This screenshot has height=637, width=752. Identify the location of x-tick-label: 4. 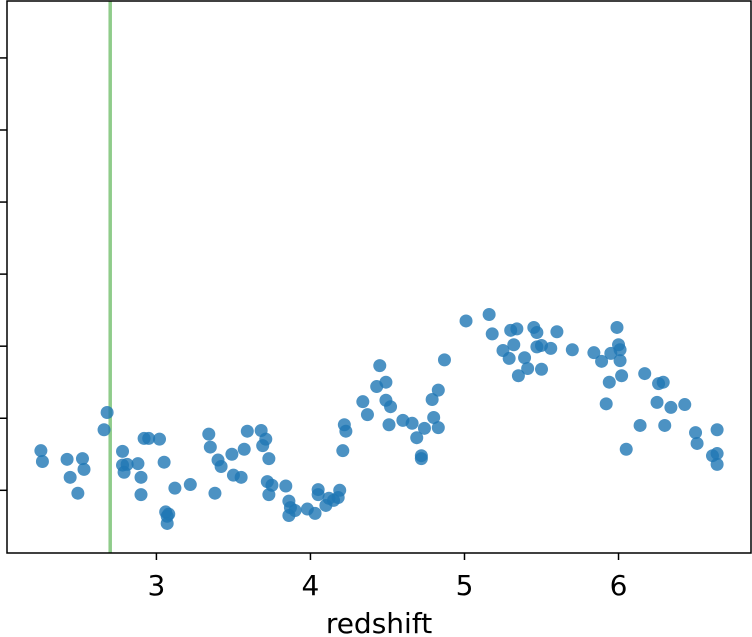
(311, 585).